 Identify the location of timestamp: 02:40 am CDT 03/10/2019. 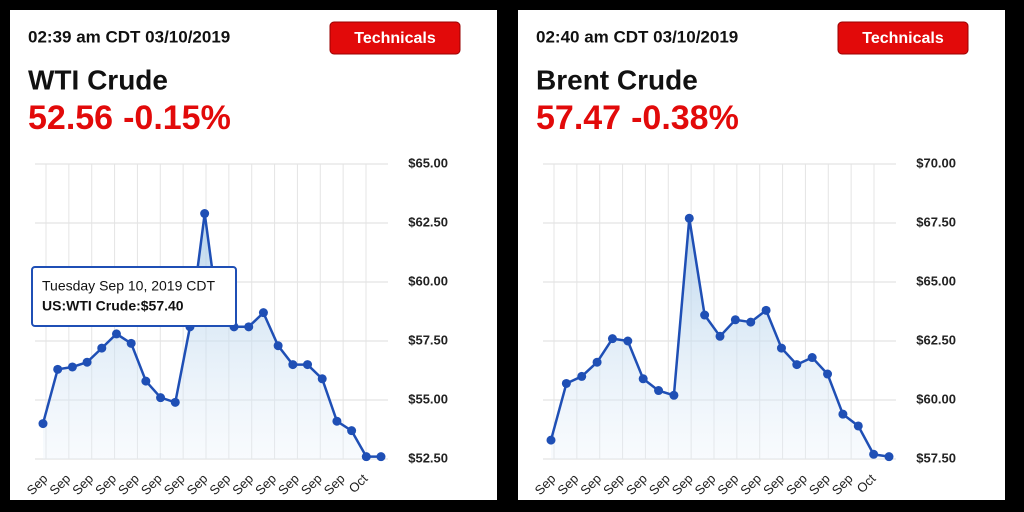
(637, 36).